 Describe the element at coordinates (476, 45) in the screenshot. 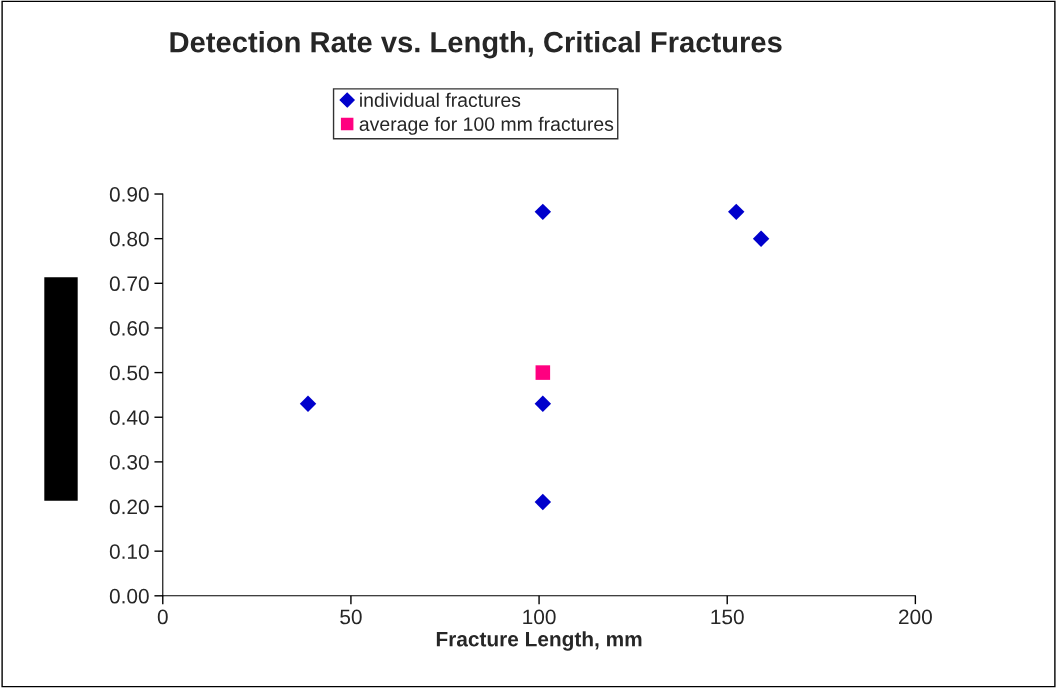

I see `chart-title: Detection Rate vs. Length, Critical Fractures` at that location.